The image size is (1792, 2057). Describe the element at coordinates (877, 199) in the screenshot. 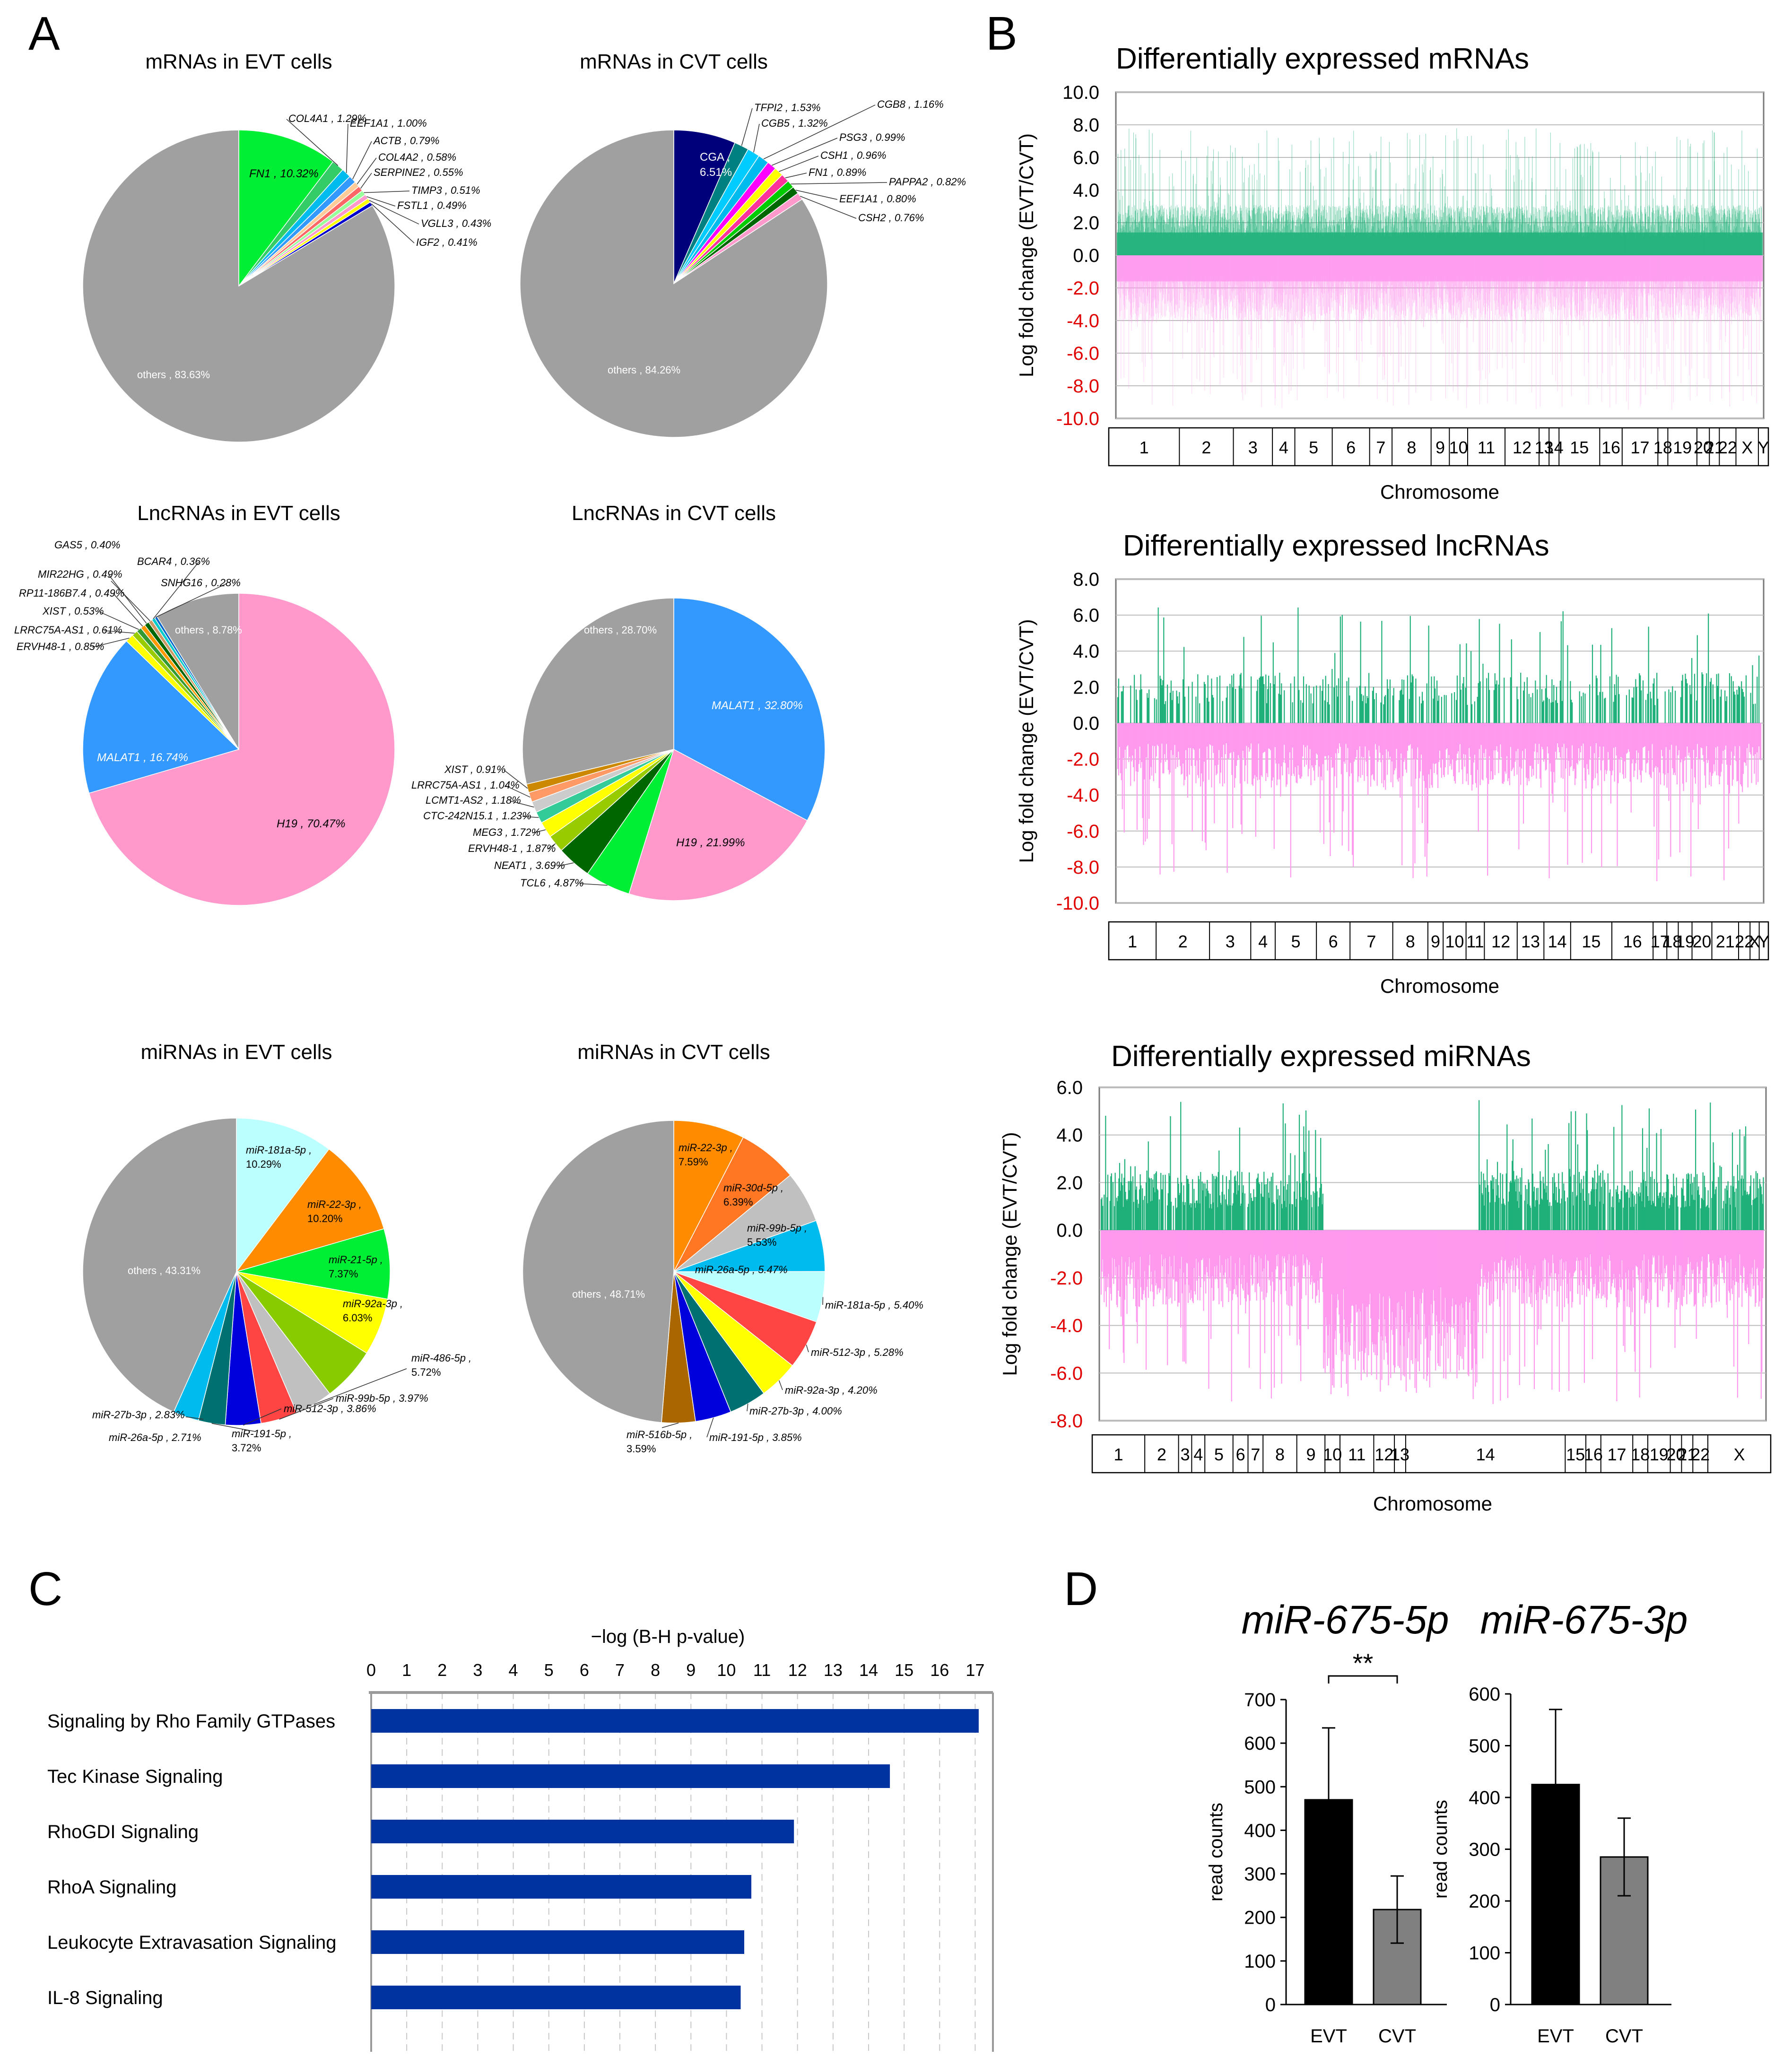

I see `callout-label: EEF1A1 , 0.80%` at that location.